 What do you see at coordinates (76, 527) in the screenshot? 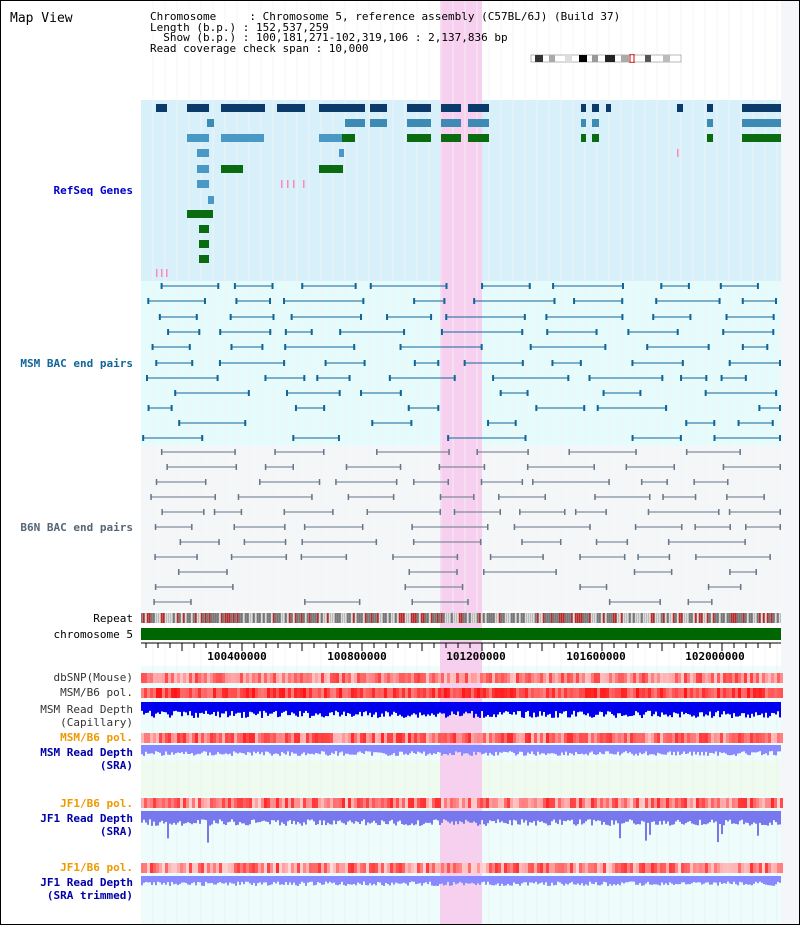
I see `track-label-b6n-bac: B6N BAC end pairs` at bounding box center [76, 527].